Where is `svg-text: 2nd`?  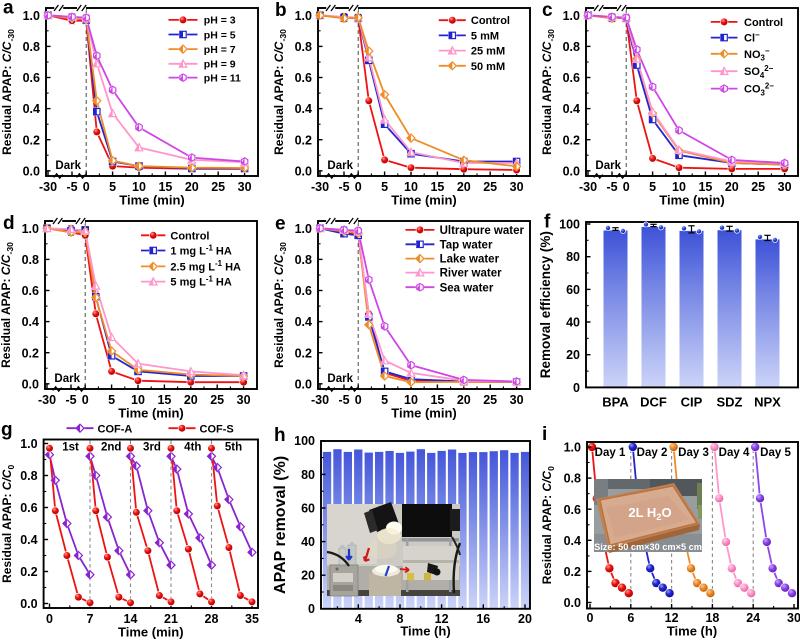
svg-text: 2nd is located at coordinates (111, 448).